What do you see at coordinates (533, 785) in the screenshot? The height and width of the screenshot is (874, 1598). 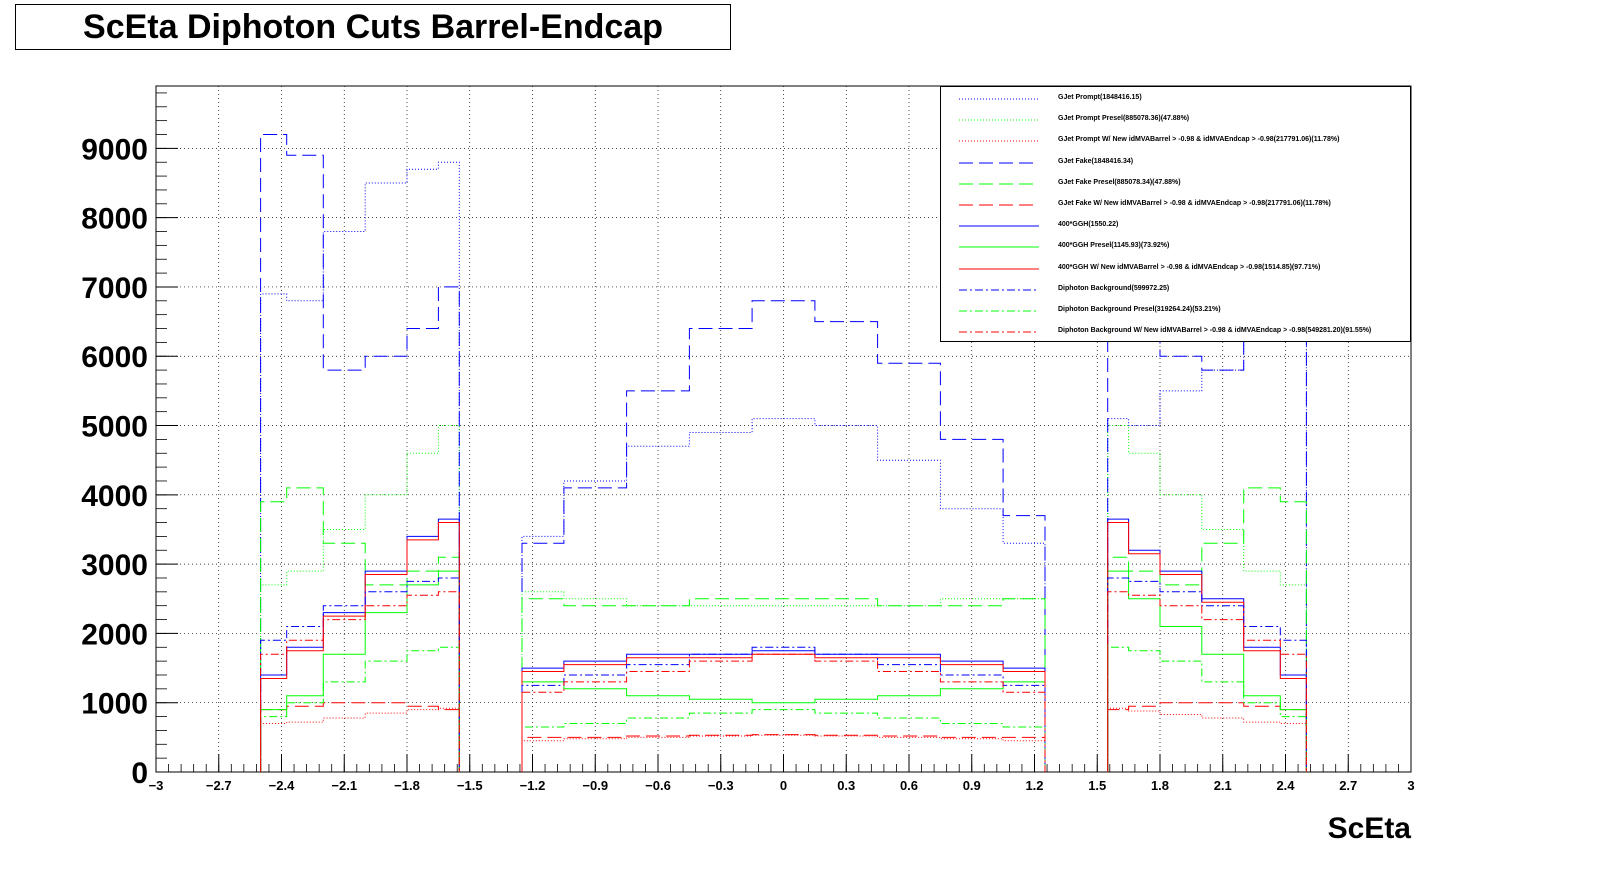 I see `x-tick-label: −1.2` at bounding box center [533, 785].